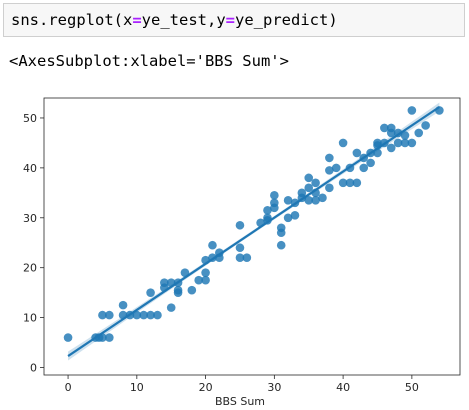  What do you see at coordinates (412, 387) in the screenshot?
I see `x-tick-label: 50` at bounding box center [412, 387].